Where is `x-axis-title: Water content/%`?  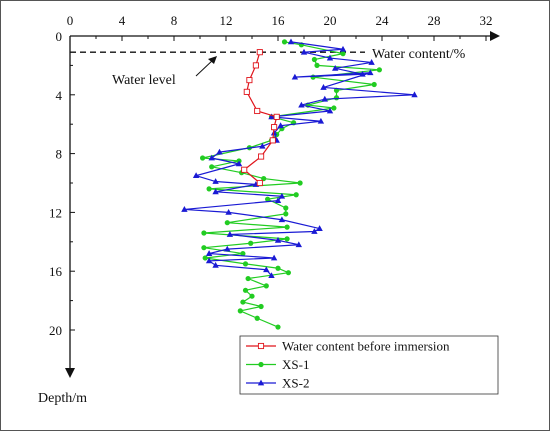
x-axis-title: Water content/% is located at coordinates (419, 54).